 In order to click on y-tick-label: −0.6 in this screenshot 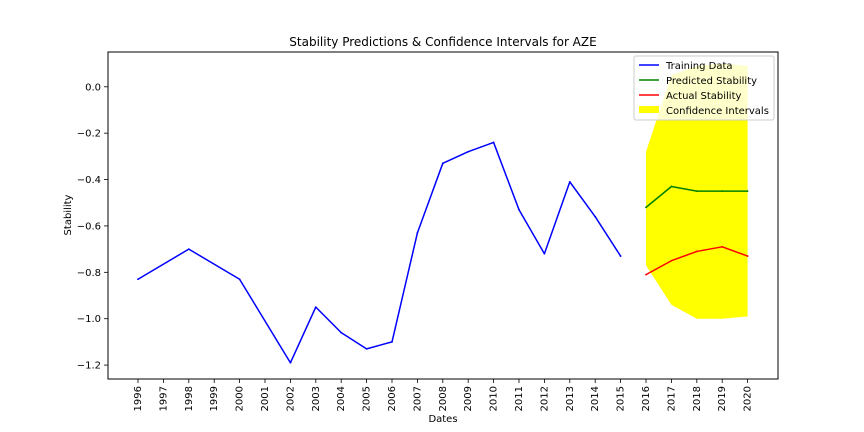, I will do `click(89, 226)`.